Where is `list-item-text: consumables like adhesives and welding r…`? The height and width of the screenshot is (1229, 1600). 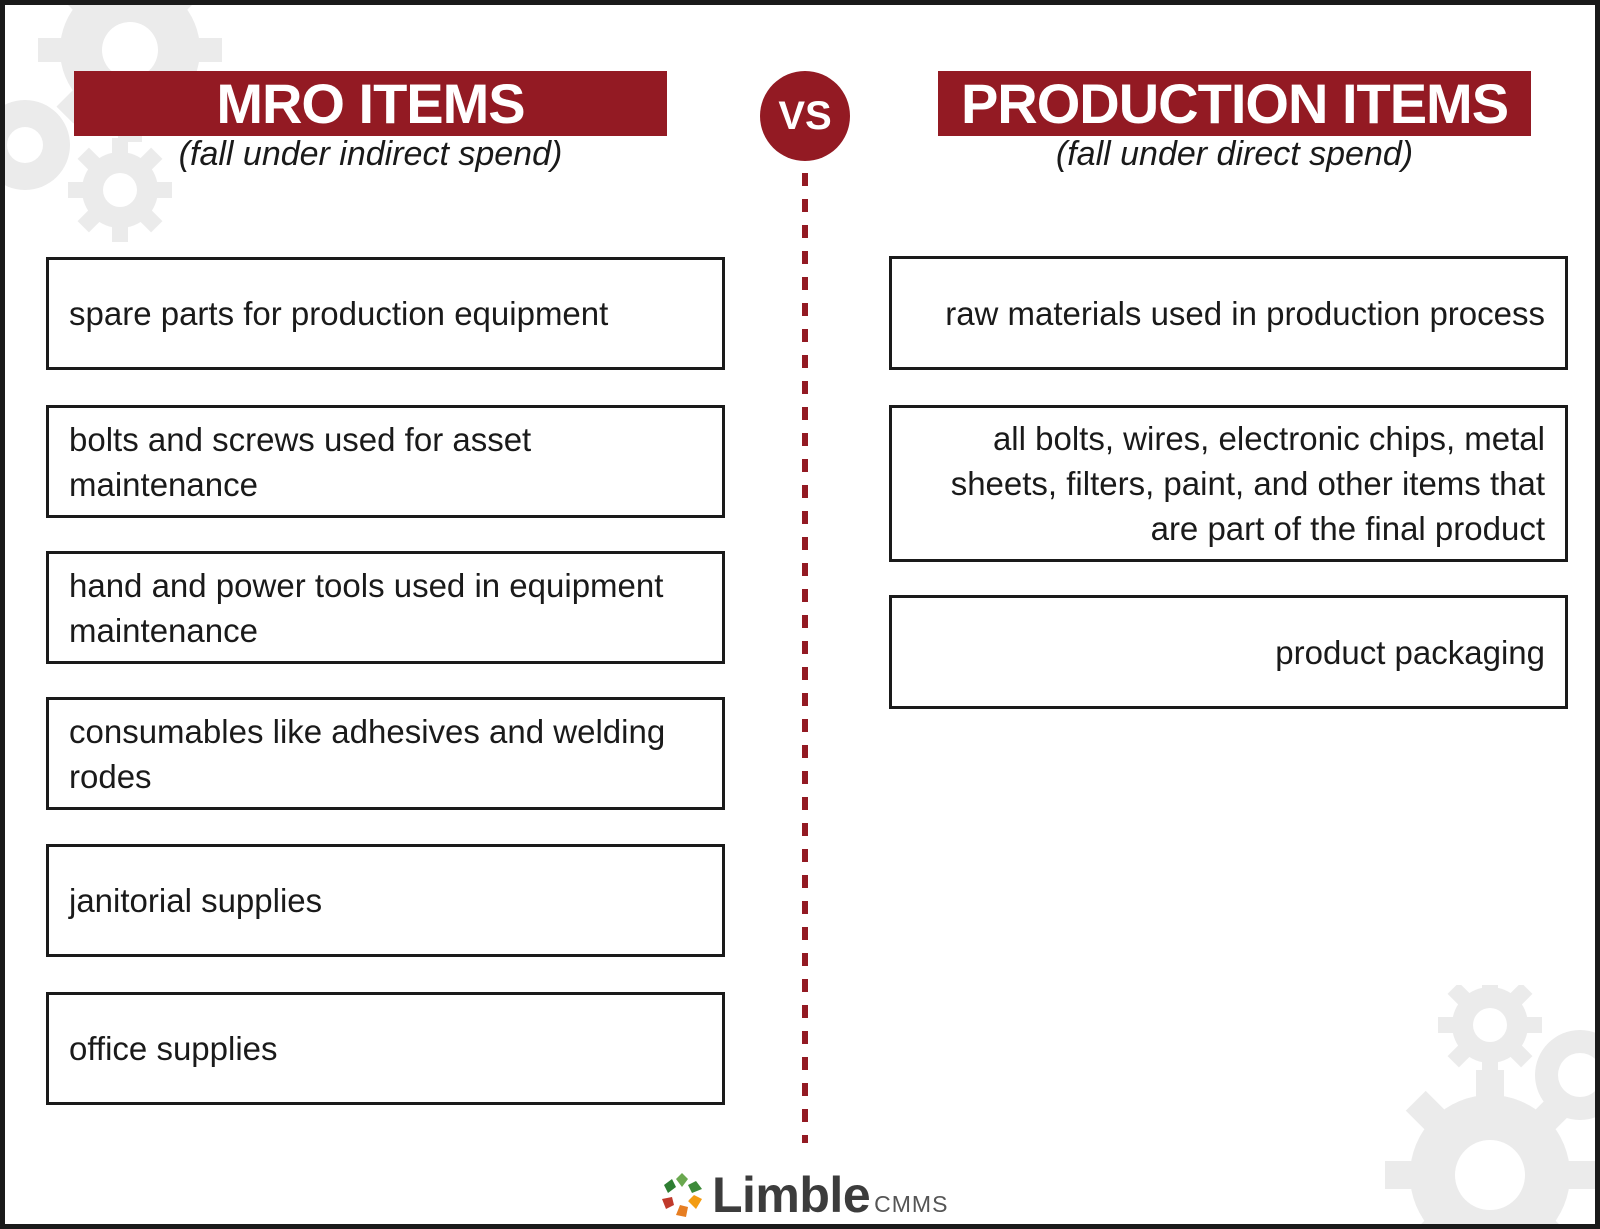
list-item-text: consumables like adhesives and welding r… is located at coordinates (367, 753).